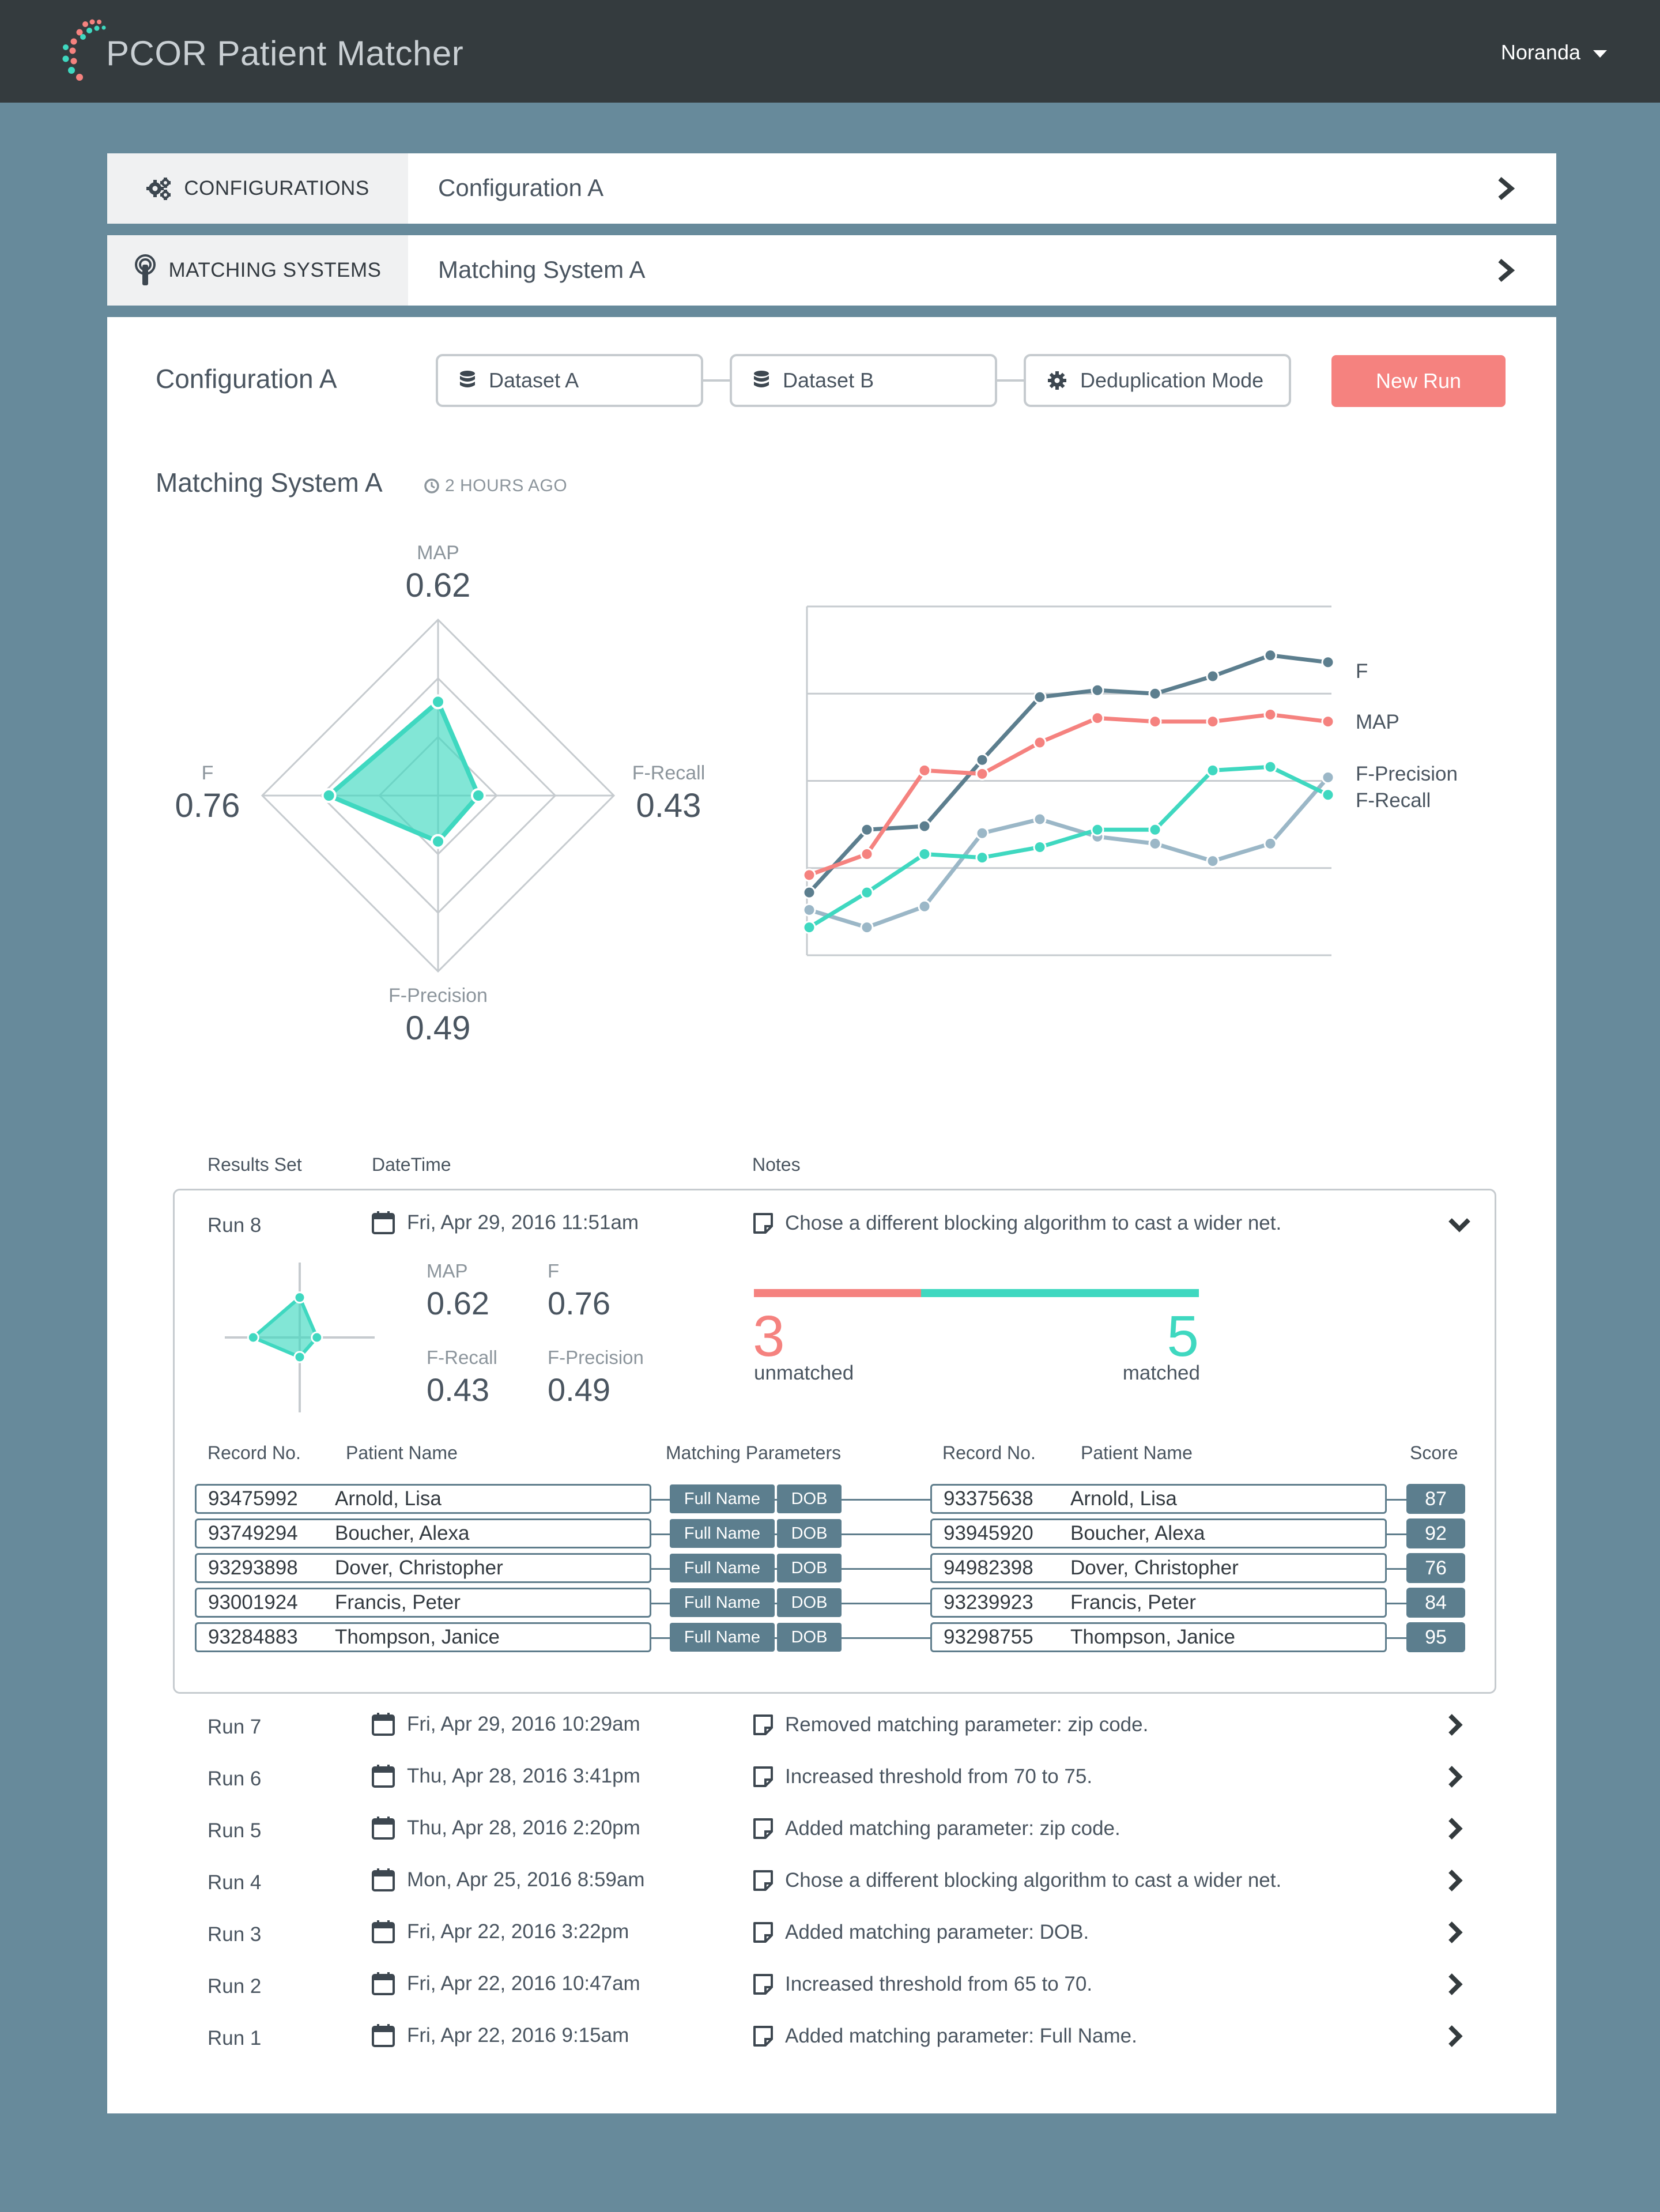 The image size is (1660, 2212). Describe the element at coordinates (1418, 381) in the screenshot. I see `new-run-button: New Run` at that location.